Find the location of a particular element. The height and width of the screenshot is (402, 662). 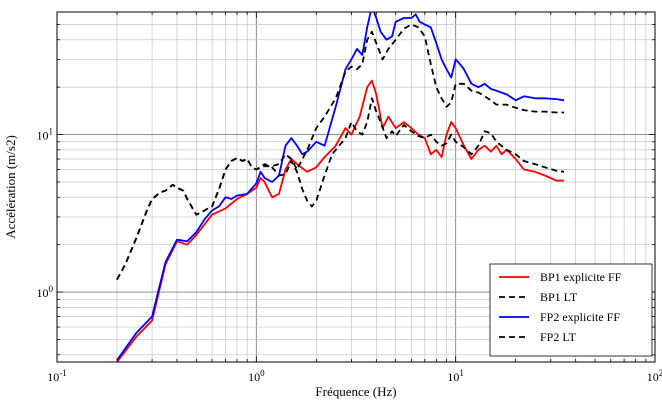

x-tick-label: 10² is located at coordinates (654, 376).